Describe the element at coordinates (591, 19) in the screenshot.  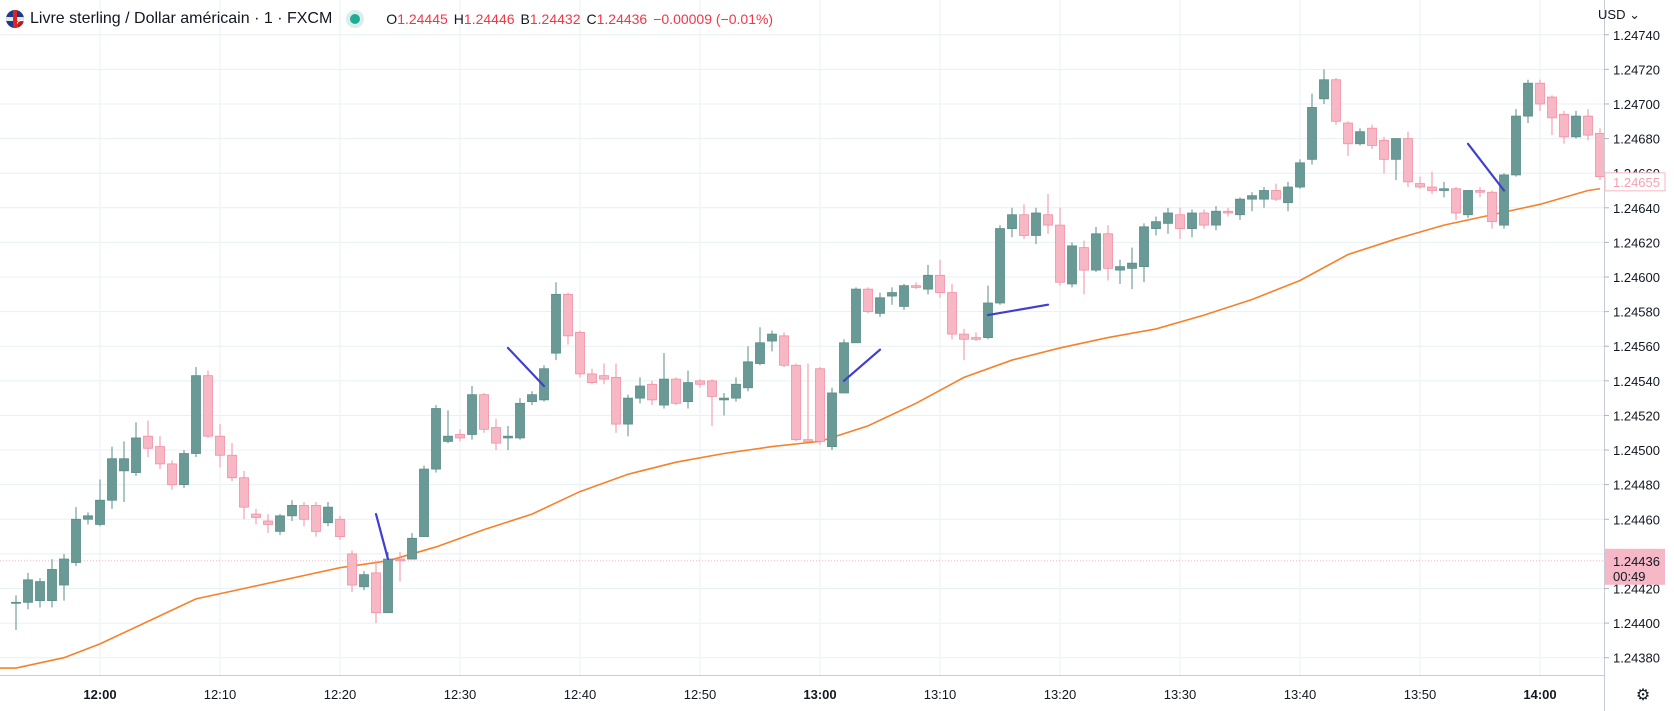
I see `close-label: C` at that location.